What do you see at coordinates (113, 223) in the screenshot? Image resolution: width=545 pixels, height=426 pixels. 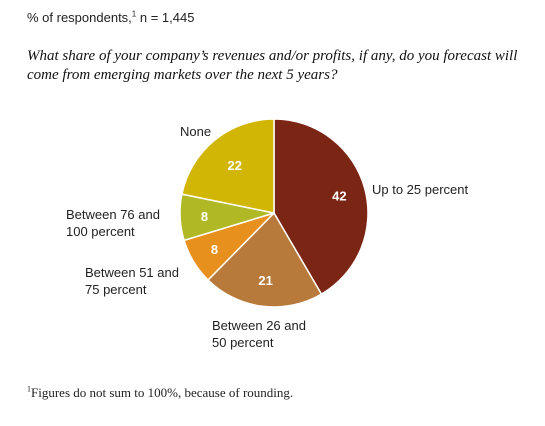 I see `category-label-between-76-and-100: Between 76 and 100 percent` at bounding box center [113, 223].